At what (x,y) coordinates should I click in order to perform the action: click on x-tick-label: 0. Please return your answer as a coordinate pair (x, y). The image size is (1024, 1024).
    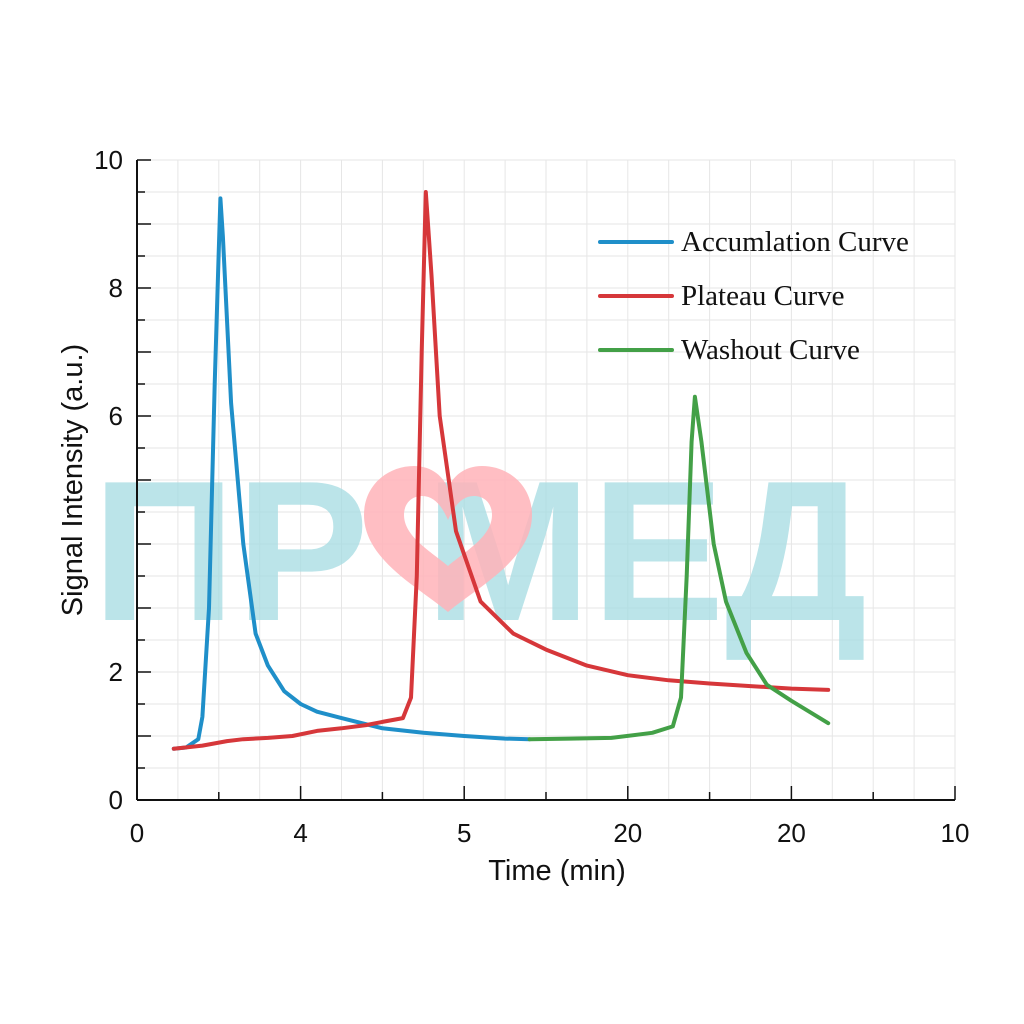
    Looking at the image, I should click on (137, 833).